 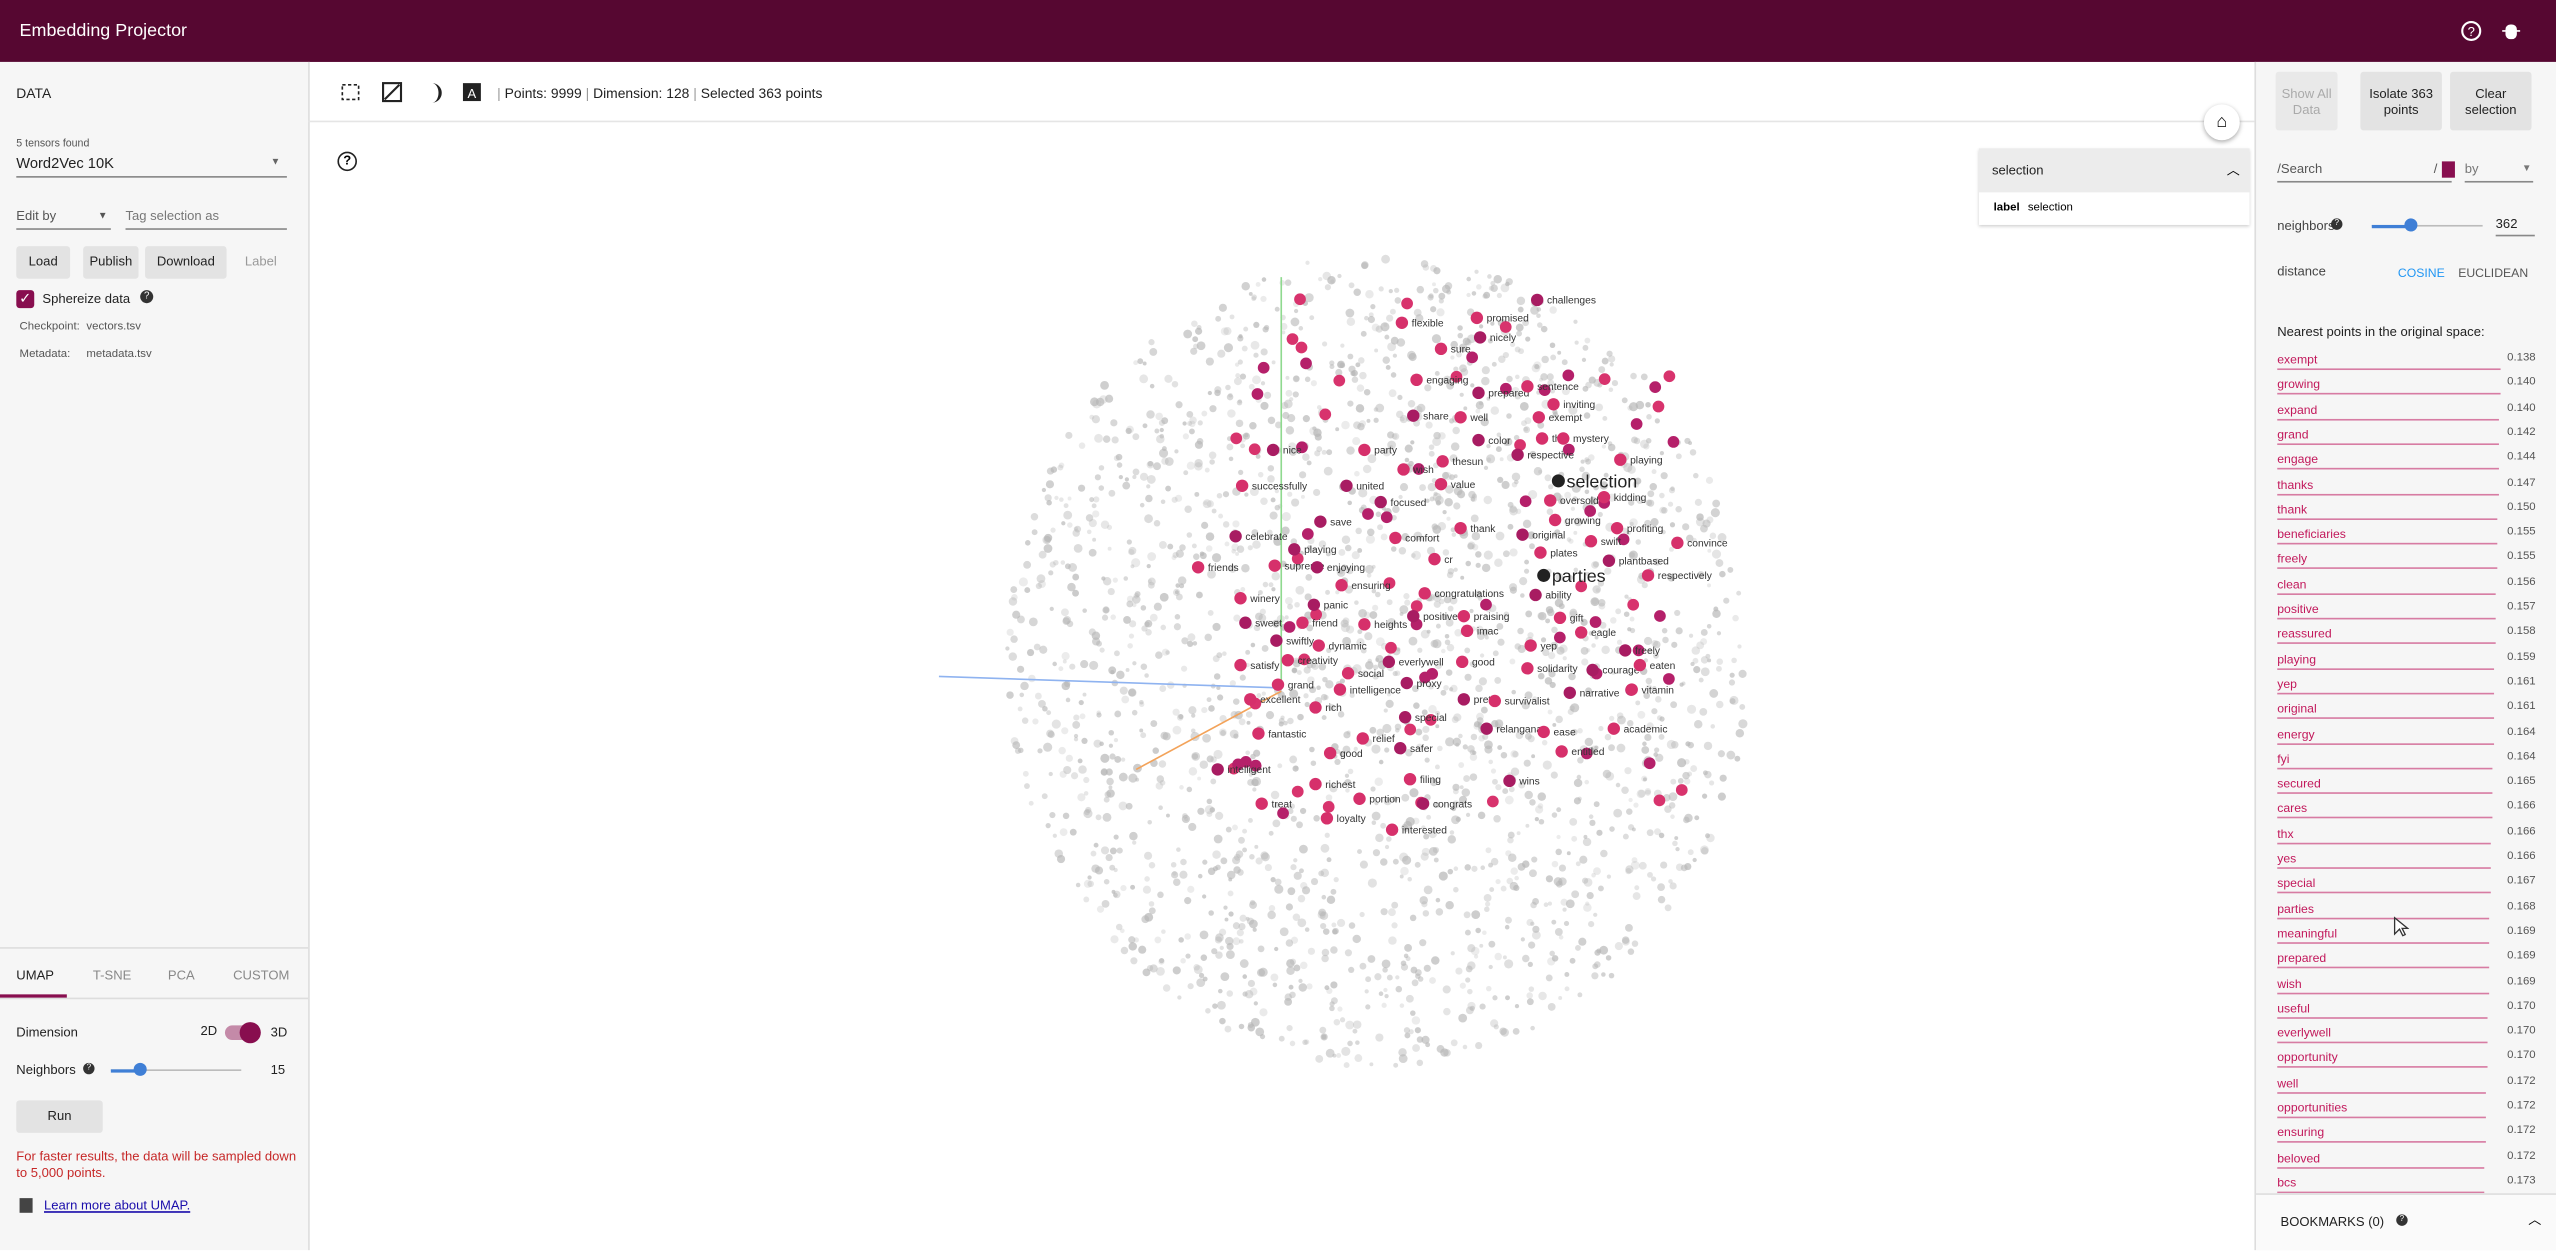 What do you see at coordinates (63, 219) in the screenshot?
I see `edit-by-select: Edit by ▼` at bounding box center [63, 219].